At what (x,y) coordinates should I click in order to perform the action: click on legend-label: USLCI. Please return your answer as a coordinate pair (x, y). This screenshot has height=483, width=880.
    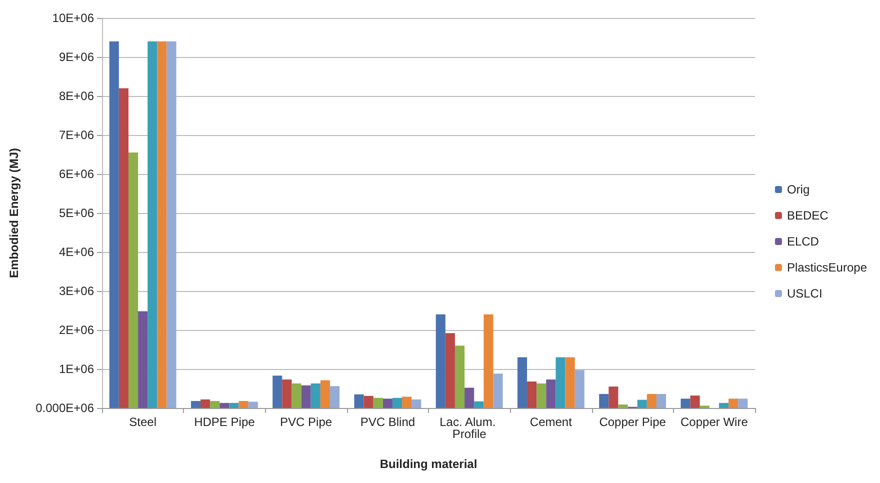
    Looking at the image, I should click on (804, 293).